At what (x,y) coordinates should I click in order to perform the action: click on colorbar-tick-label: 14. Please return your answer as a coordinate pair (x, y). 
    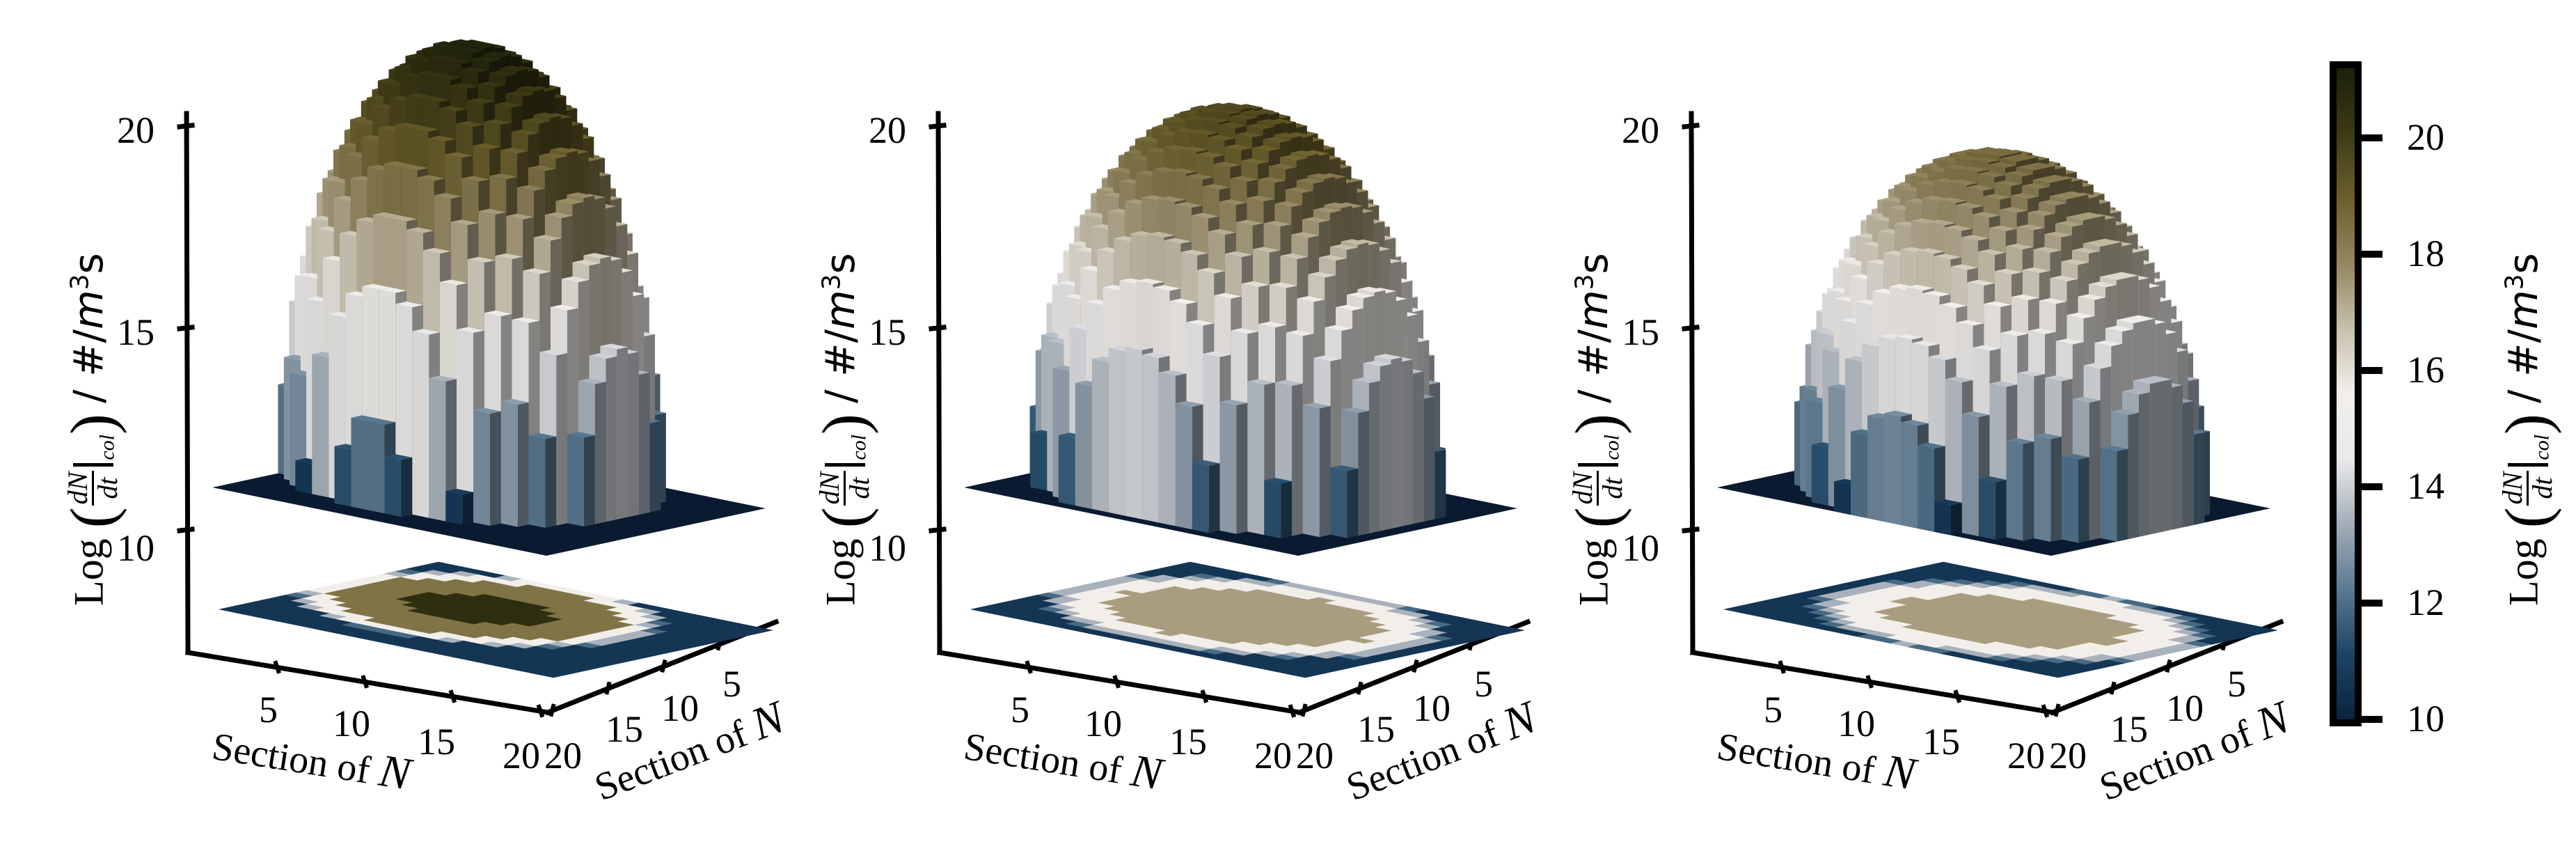
    Looking at the image, I should click on (2425, 486).